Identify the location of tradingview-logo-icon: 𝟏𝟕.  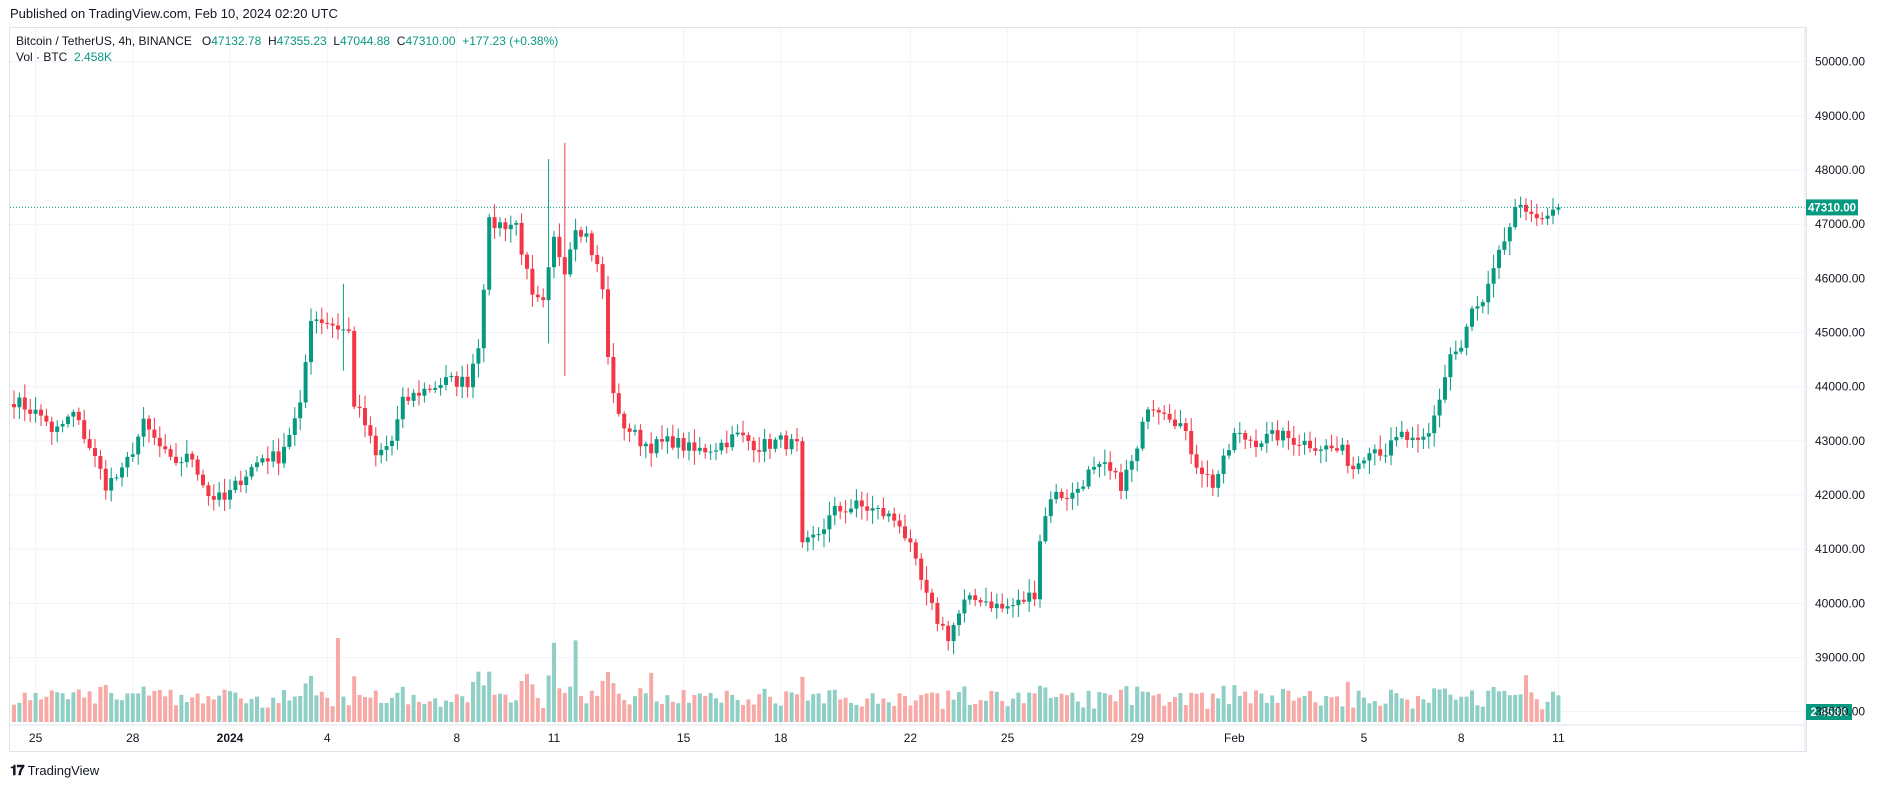
(17, 770).